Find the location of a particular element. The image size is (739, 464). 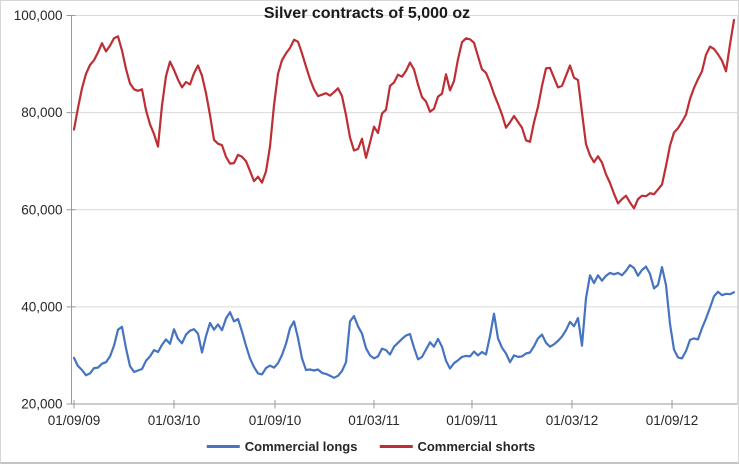

x-tick-label: 01/03/11 is located at coordinates (374, 420).